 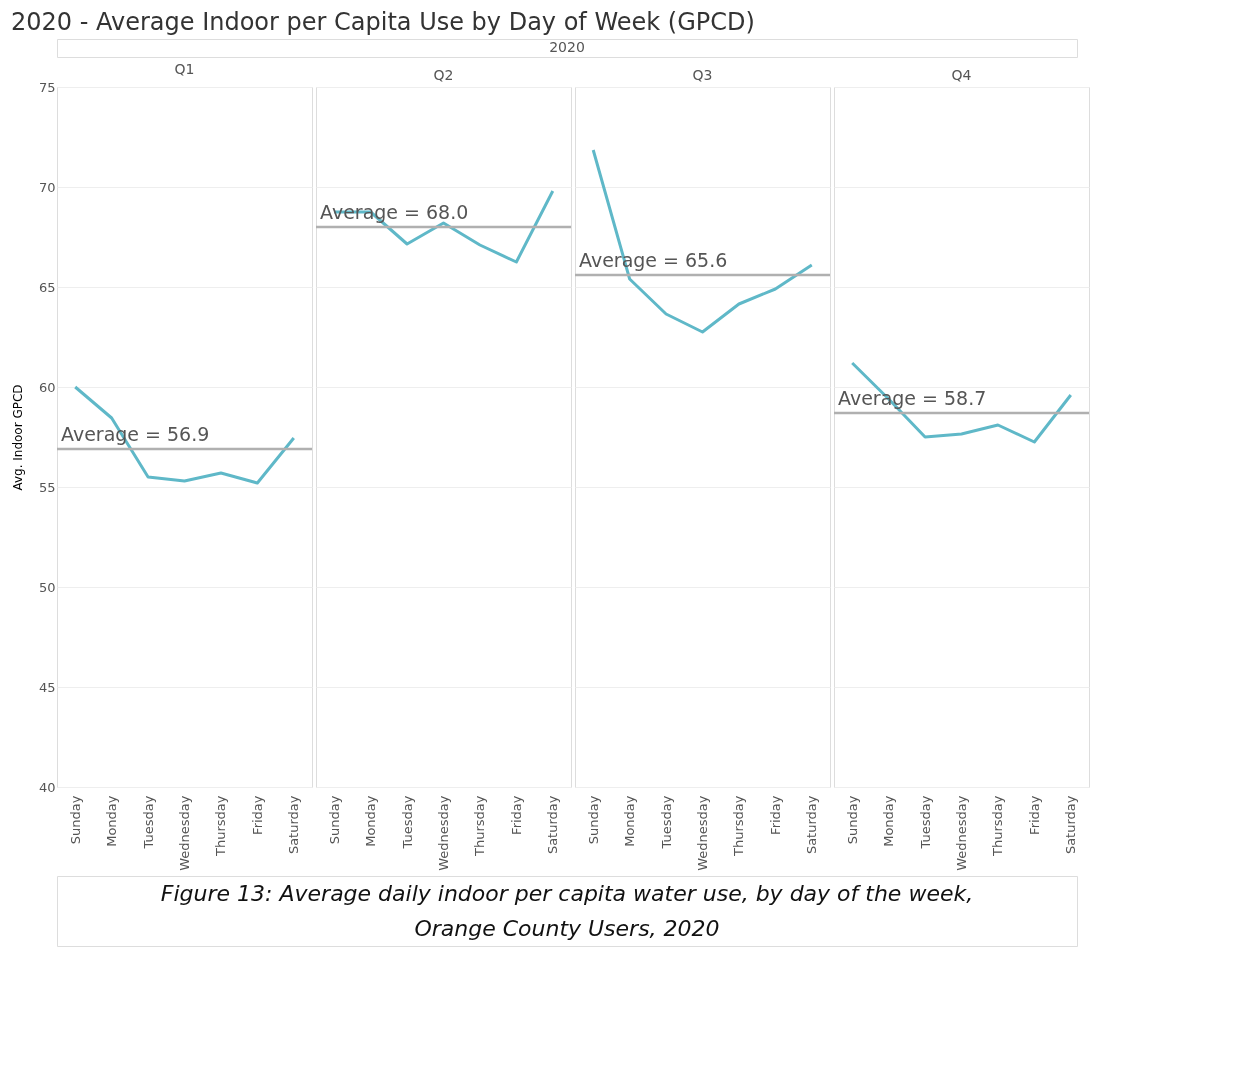 I want to click on text: Orange County Users, 2020, so click(x=567, y=928).